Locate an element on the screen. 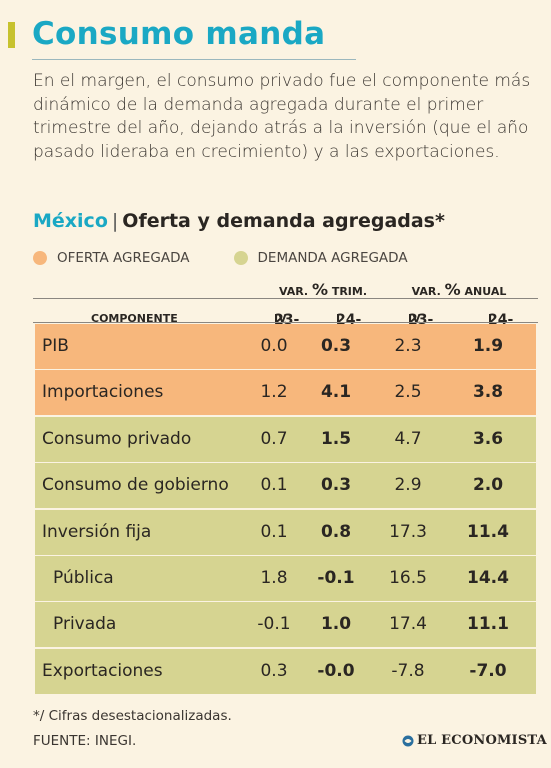 This screenshot has width=551, height=768. legend-swatch-oferta is located at coordinates (40, 258).